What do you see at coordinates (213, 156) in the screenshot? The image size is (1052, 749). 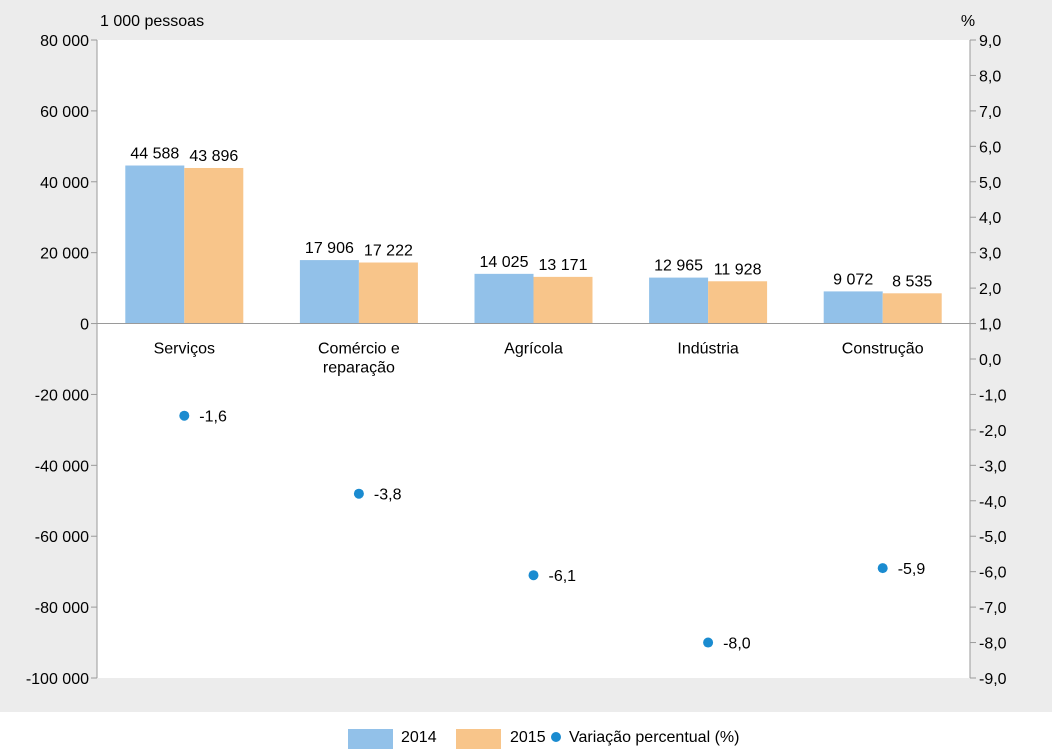 I see `bar-value-label: 43 896` at bounding box center [213, 156].